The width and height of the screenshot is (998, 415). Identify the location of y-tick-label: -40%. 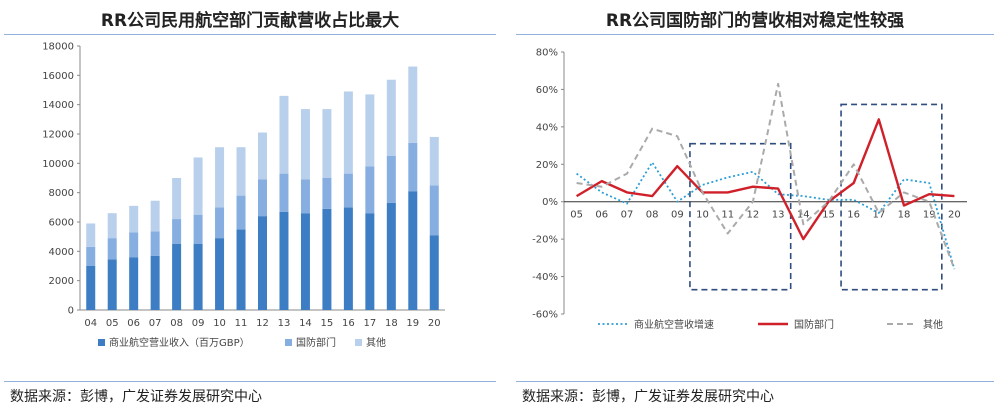
(545, 277).